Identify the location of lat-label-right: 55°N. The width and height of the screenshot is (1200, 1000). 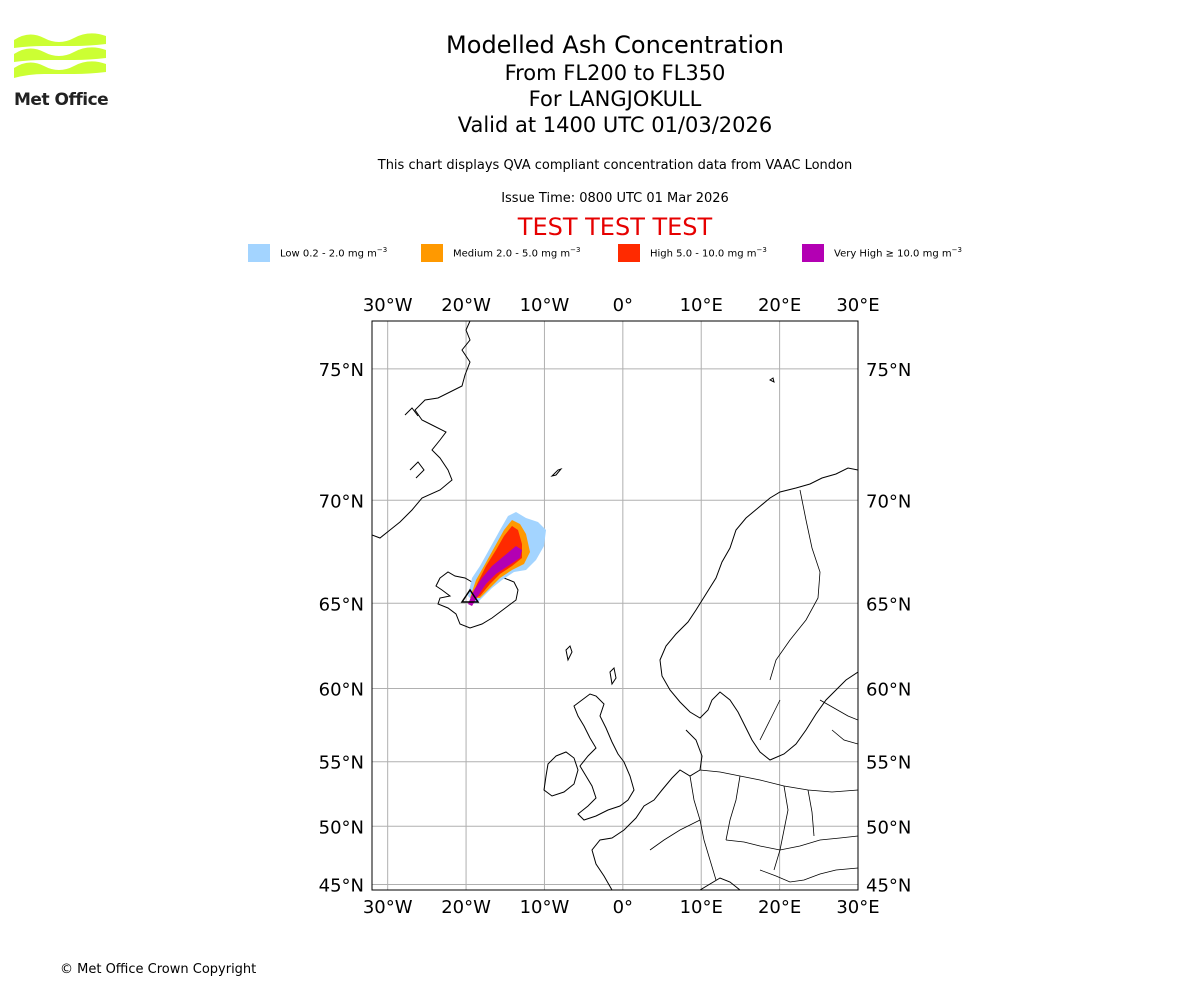
(888, 763).